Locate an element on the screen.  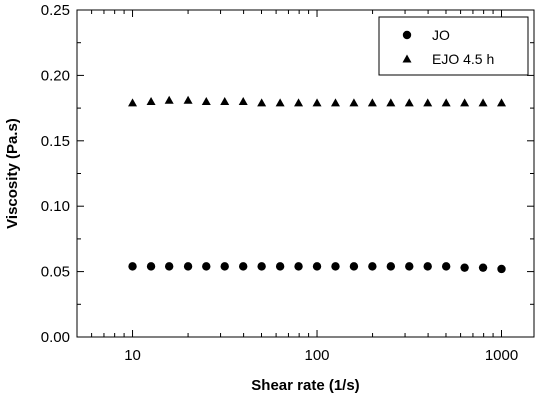
x-tick-label: 10 is located at coordinates (132, 355).